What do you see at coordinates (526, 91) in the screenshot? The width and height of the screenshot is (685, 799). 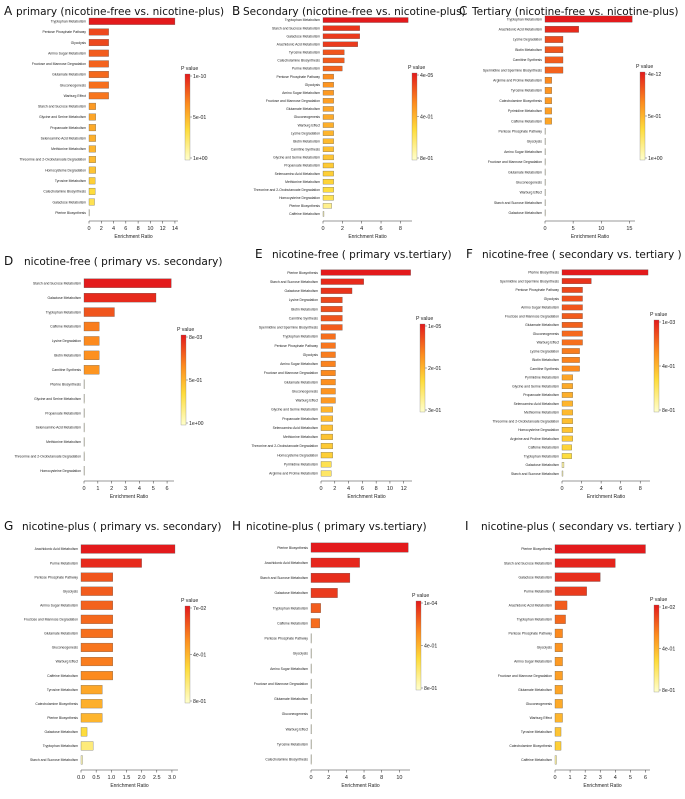 I see `category-label: Tyrosine Metabolism` at bounding box center [526, 91].